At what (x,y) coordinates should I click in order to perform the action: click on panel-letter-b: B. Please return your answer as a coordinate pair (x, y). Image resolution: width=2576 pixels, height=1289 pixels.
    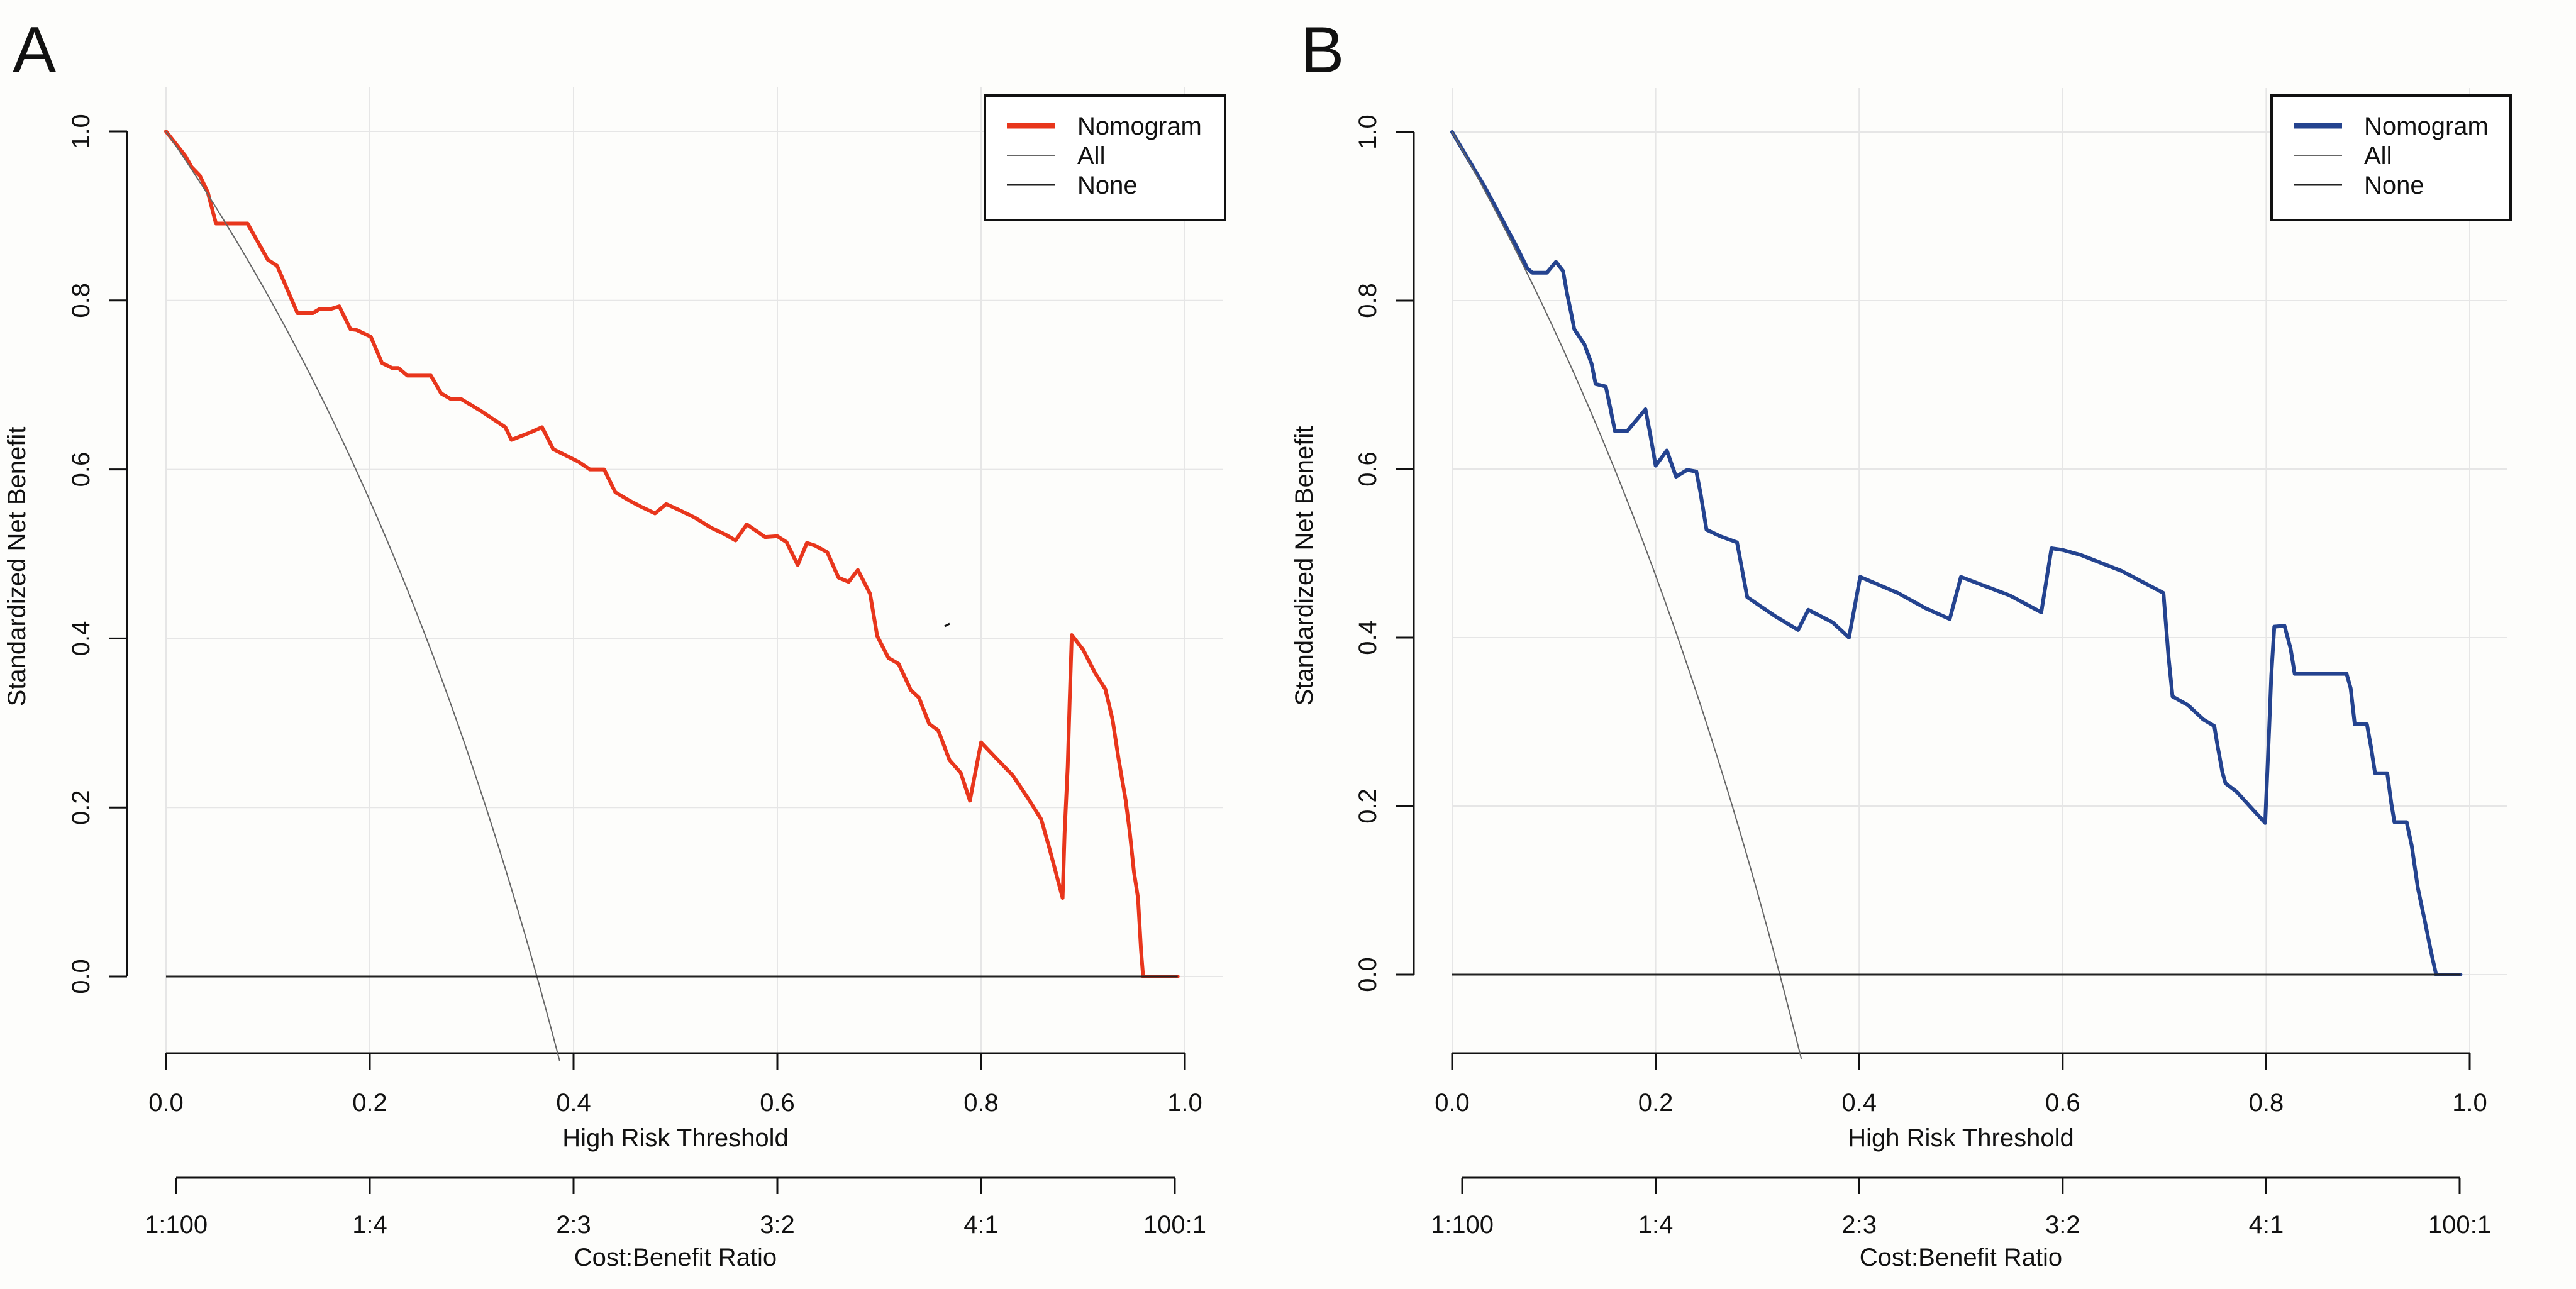
    Looking at the image, I should click on (1322, 51).